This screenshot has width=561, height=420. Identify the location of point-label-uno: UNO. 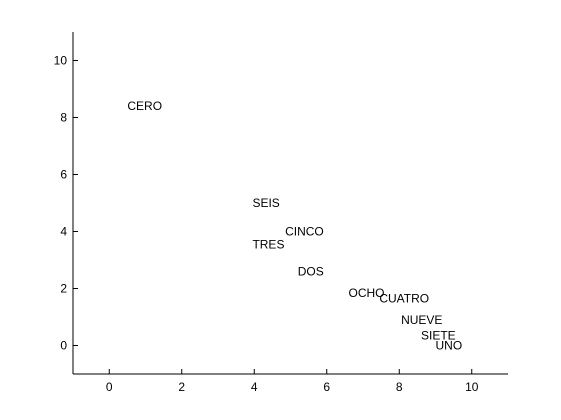
(449, 346).